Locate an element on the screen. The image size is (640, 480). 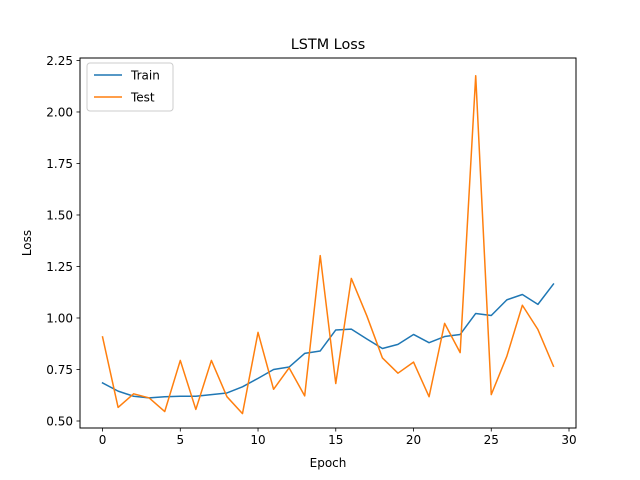
legend-box is located at coordinates (130, 87).